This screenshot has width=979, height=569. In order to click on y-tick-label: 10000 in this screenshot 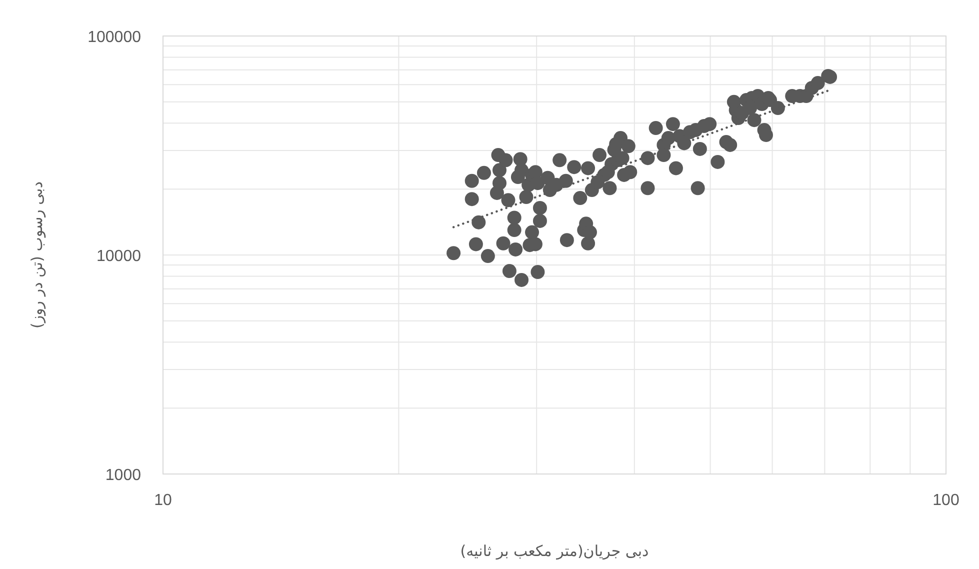, I will do `click(119, 256)`.